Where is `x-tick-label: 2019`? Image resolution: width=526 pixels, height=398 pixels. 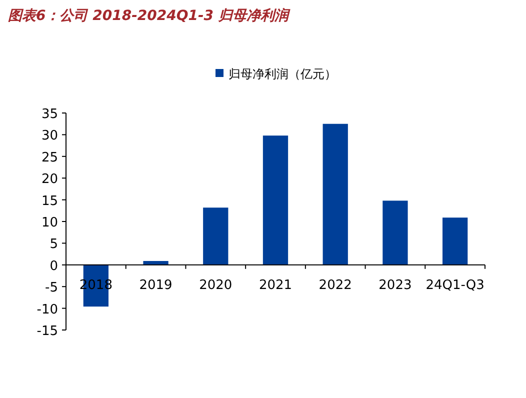
x-tick-label: 2019 is located at coordinates (155, 285).